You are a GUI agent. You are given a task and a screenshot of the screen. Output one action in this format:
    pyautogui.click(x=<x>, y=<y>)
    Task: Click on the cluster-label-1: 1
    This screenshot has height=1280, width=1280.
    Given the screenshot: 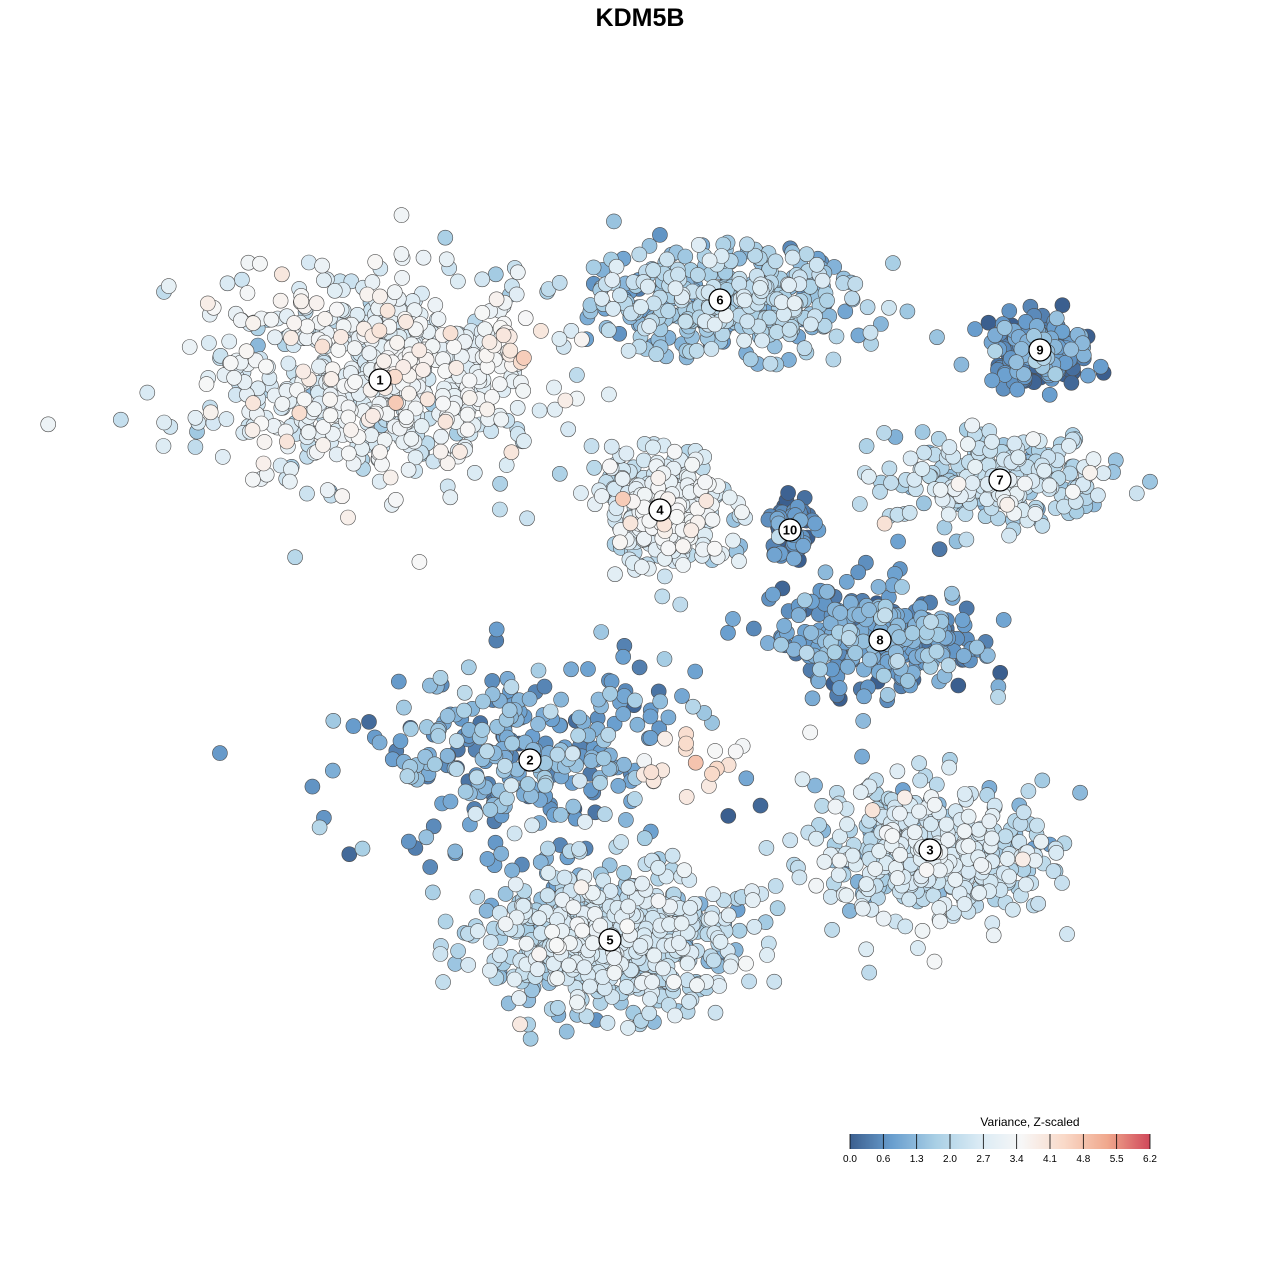 What is the action you would take?
    pyautogui.click(x=380, y=380)
    